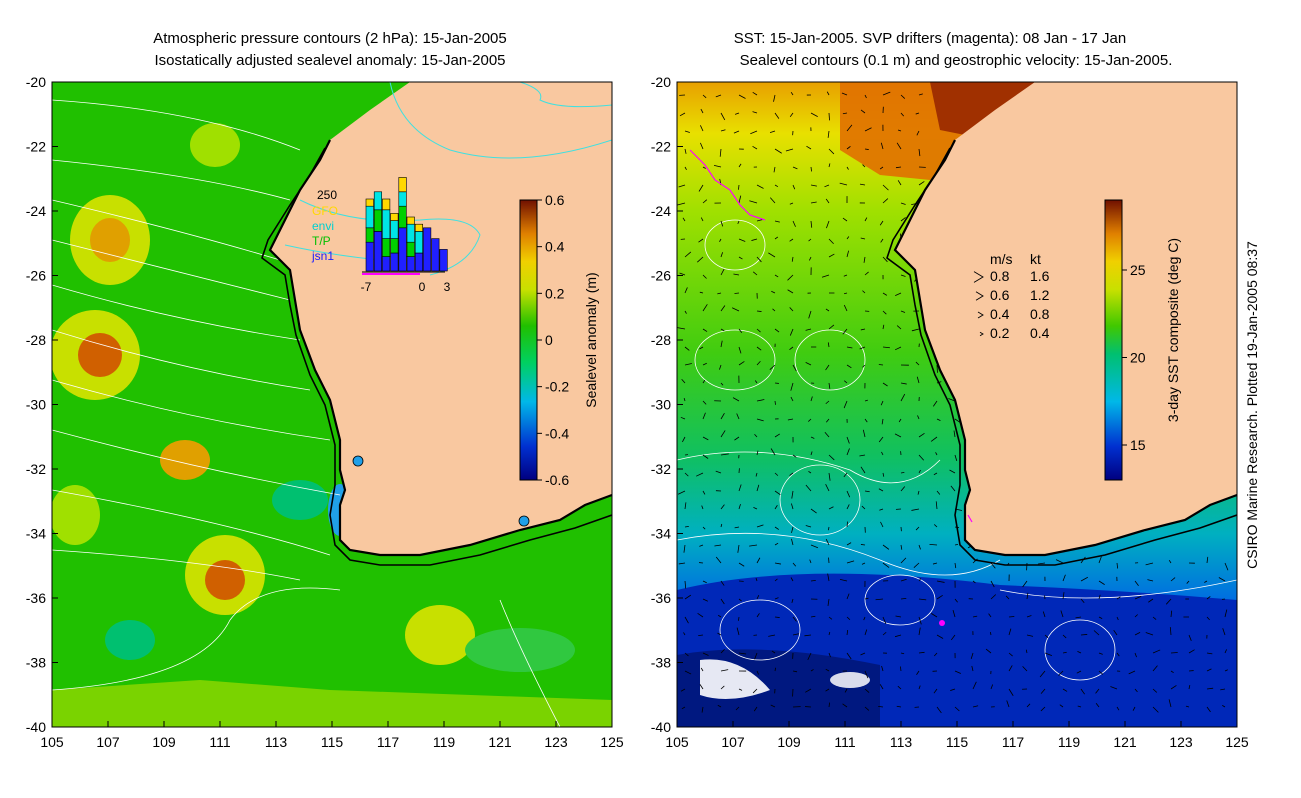 The width and height of the screenshot is (1301, 798). Describe the element at coordinates (556, 742) in the screenshot. I see `x-tick-label: 123` at that location.